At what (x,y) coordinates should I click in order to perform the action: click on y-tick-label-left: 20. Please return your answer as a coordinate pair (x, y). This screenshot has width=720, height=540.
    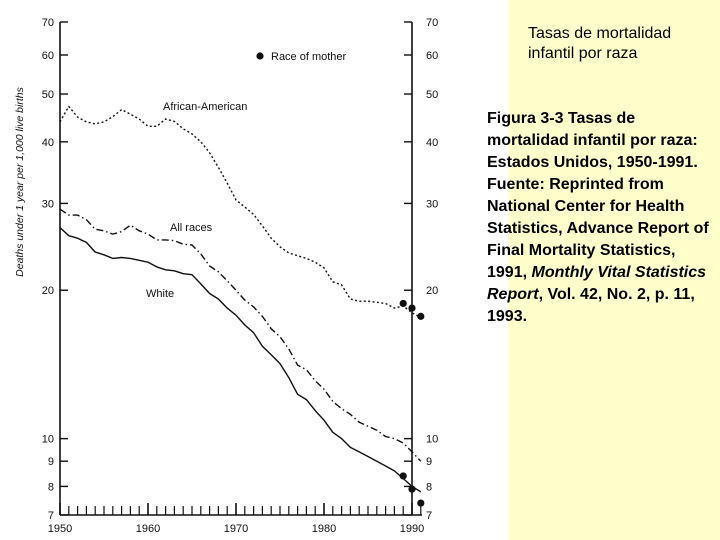
    Looking at the image, I should click on (48, 291).